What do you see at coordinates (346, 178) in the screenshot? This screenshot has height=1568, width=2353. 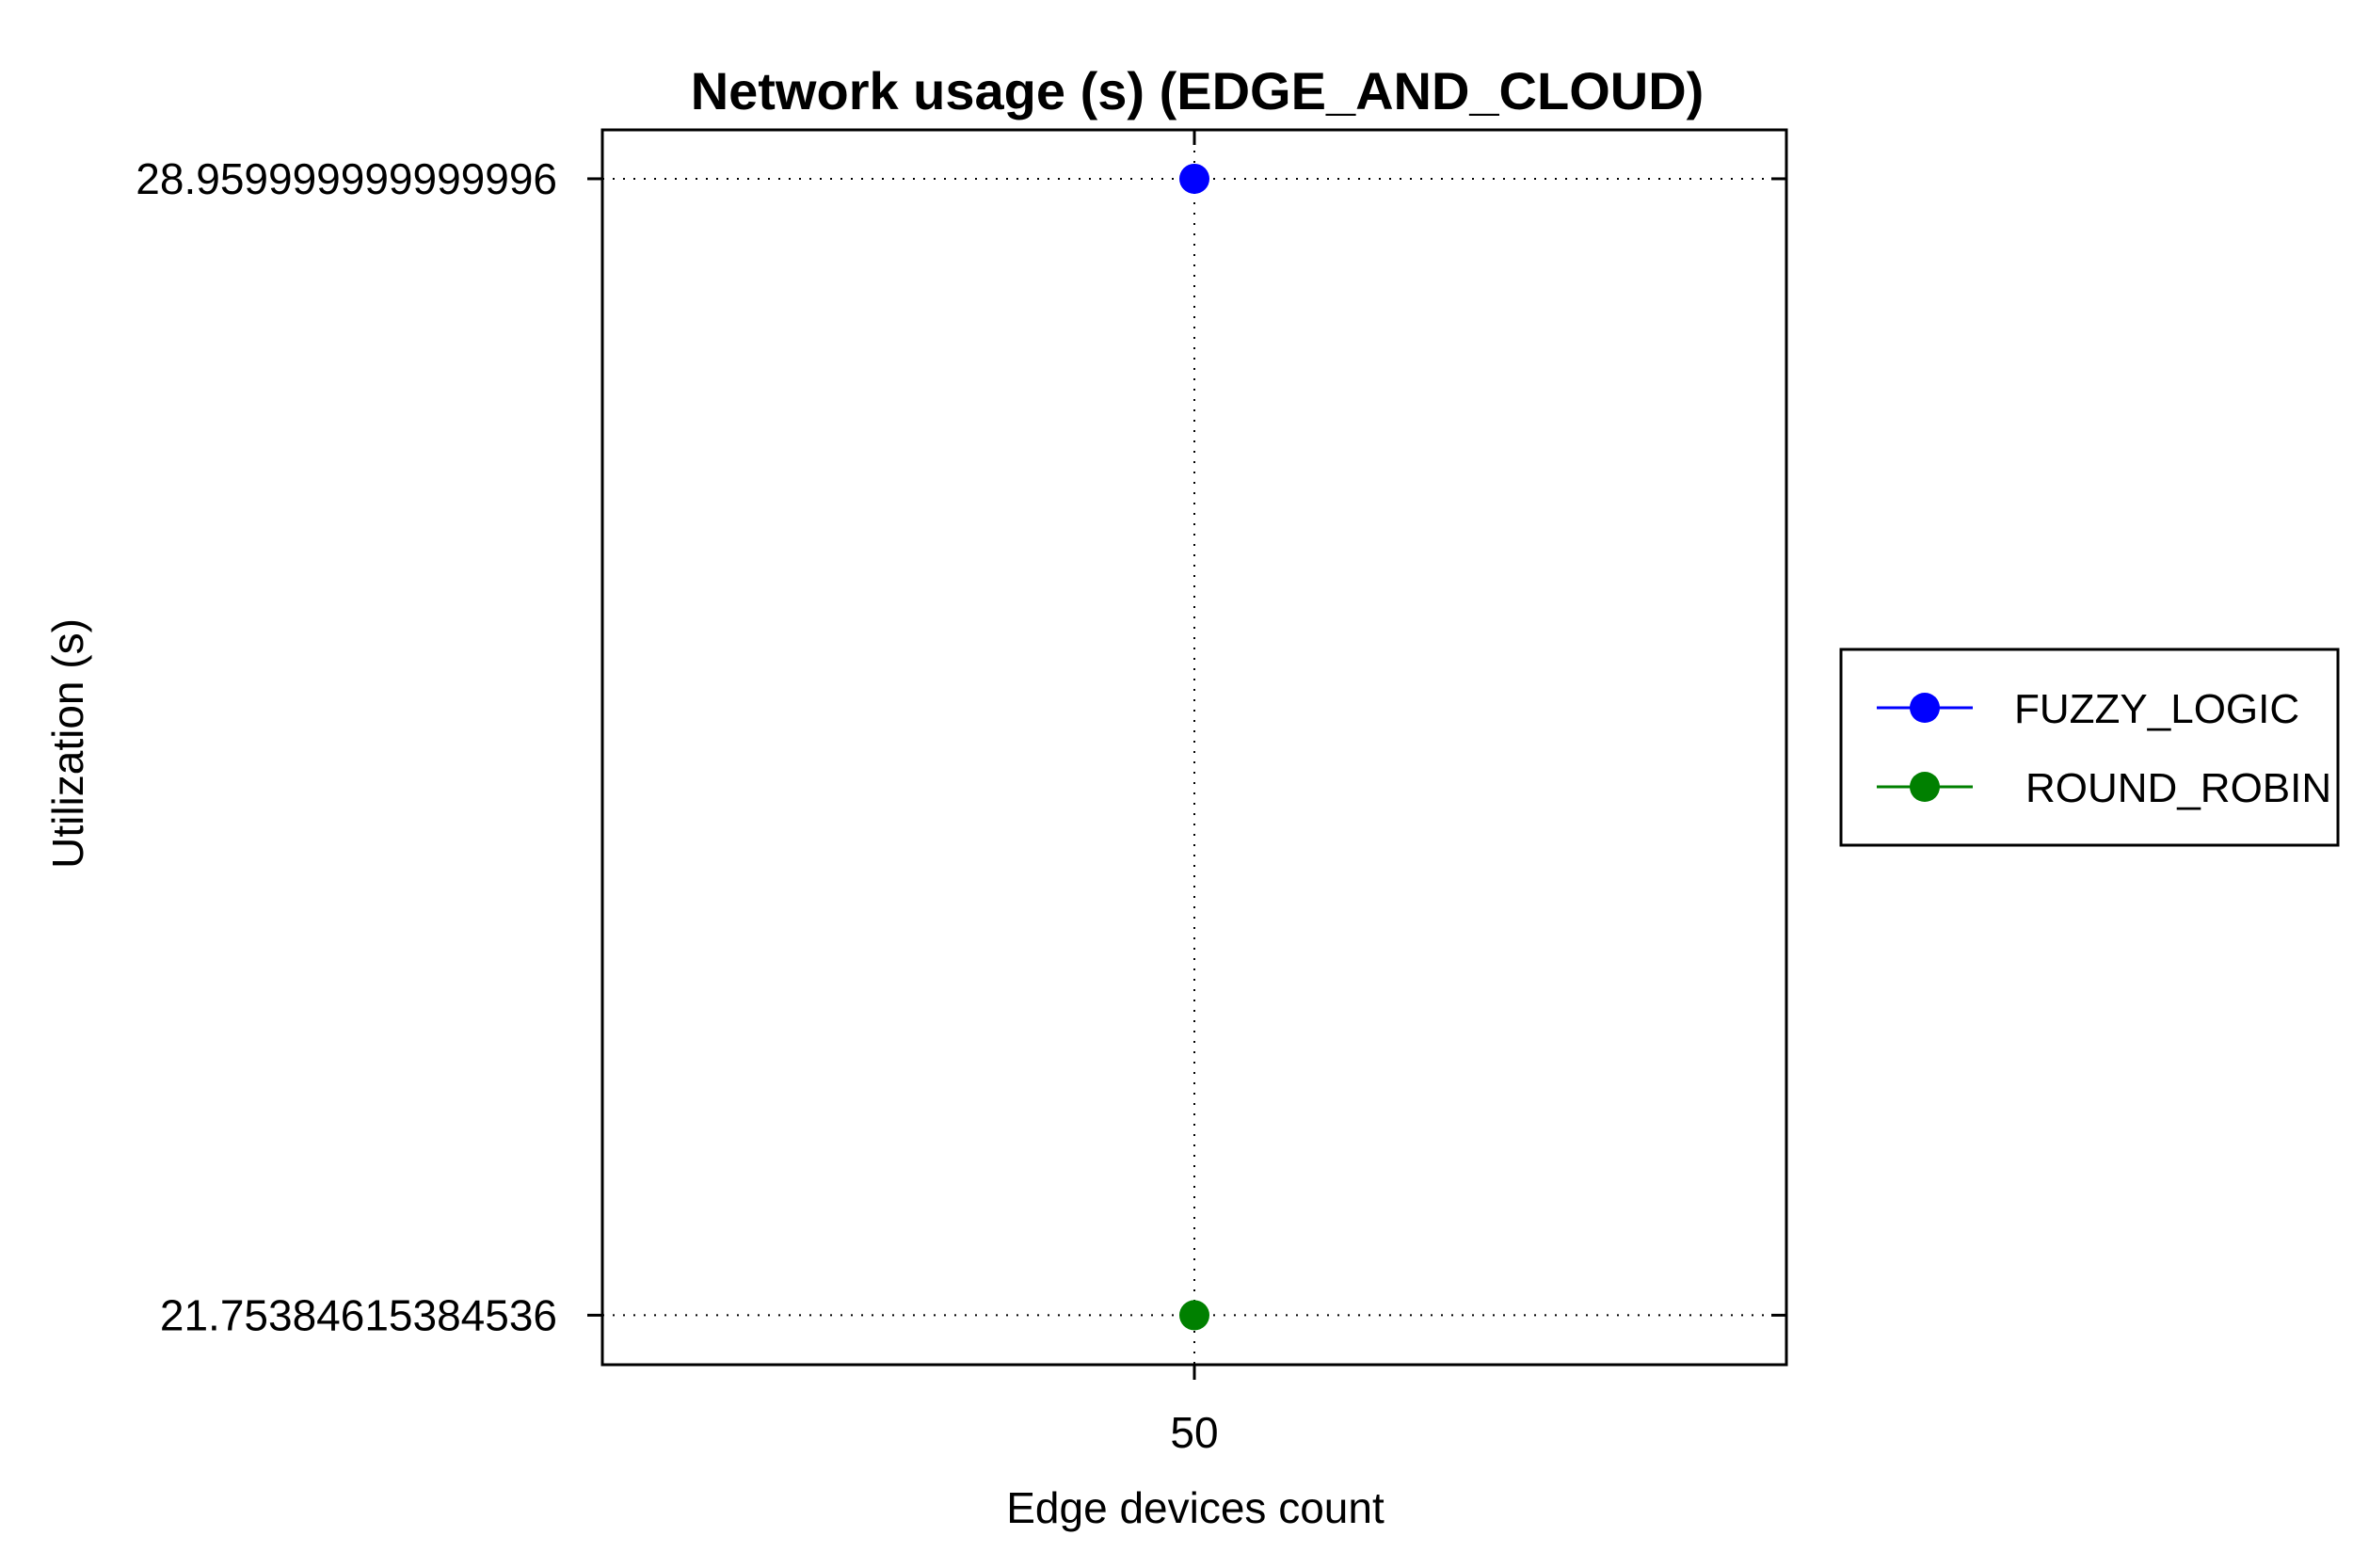 I see `y-tick-label: 28.959999999999996` at bounding box center [346, 178].